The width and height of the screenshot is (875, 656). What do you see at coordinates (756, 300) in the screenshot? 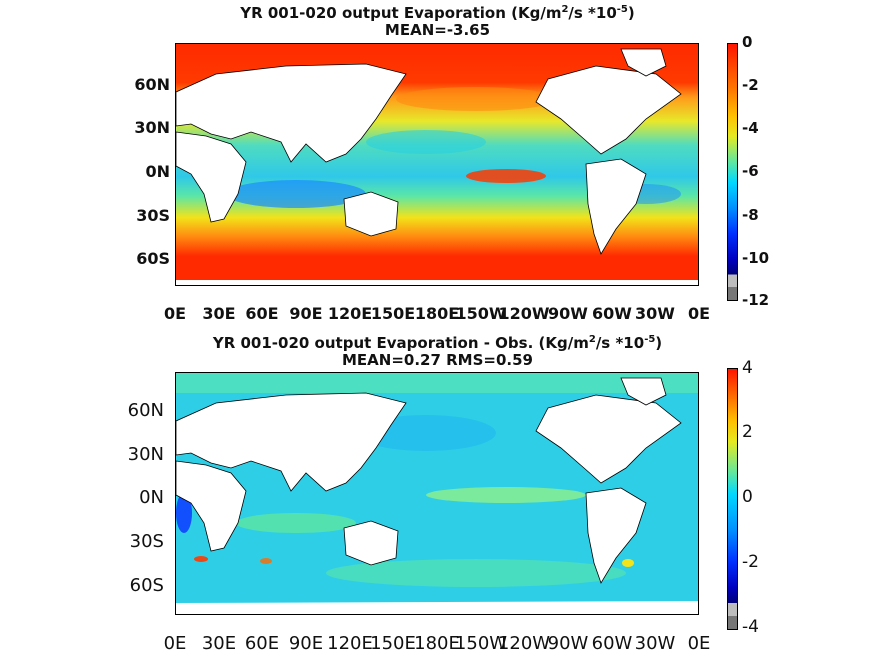
I see `colorbar-tick: -12` at bounding box center [756, 300].